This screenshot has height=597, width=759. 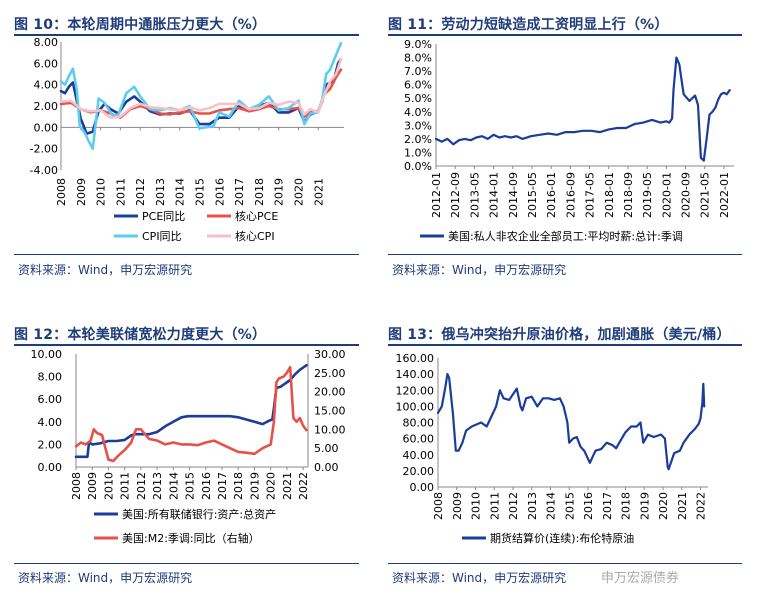 I want to click on y-tick-label: 5.0%, so click(x=418, y=98).